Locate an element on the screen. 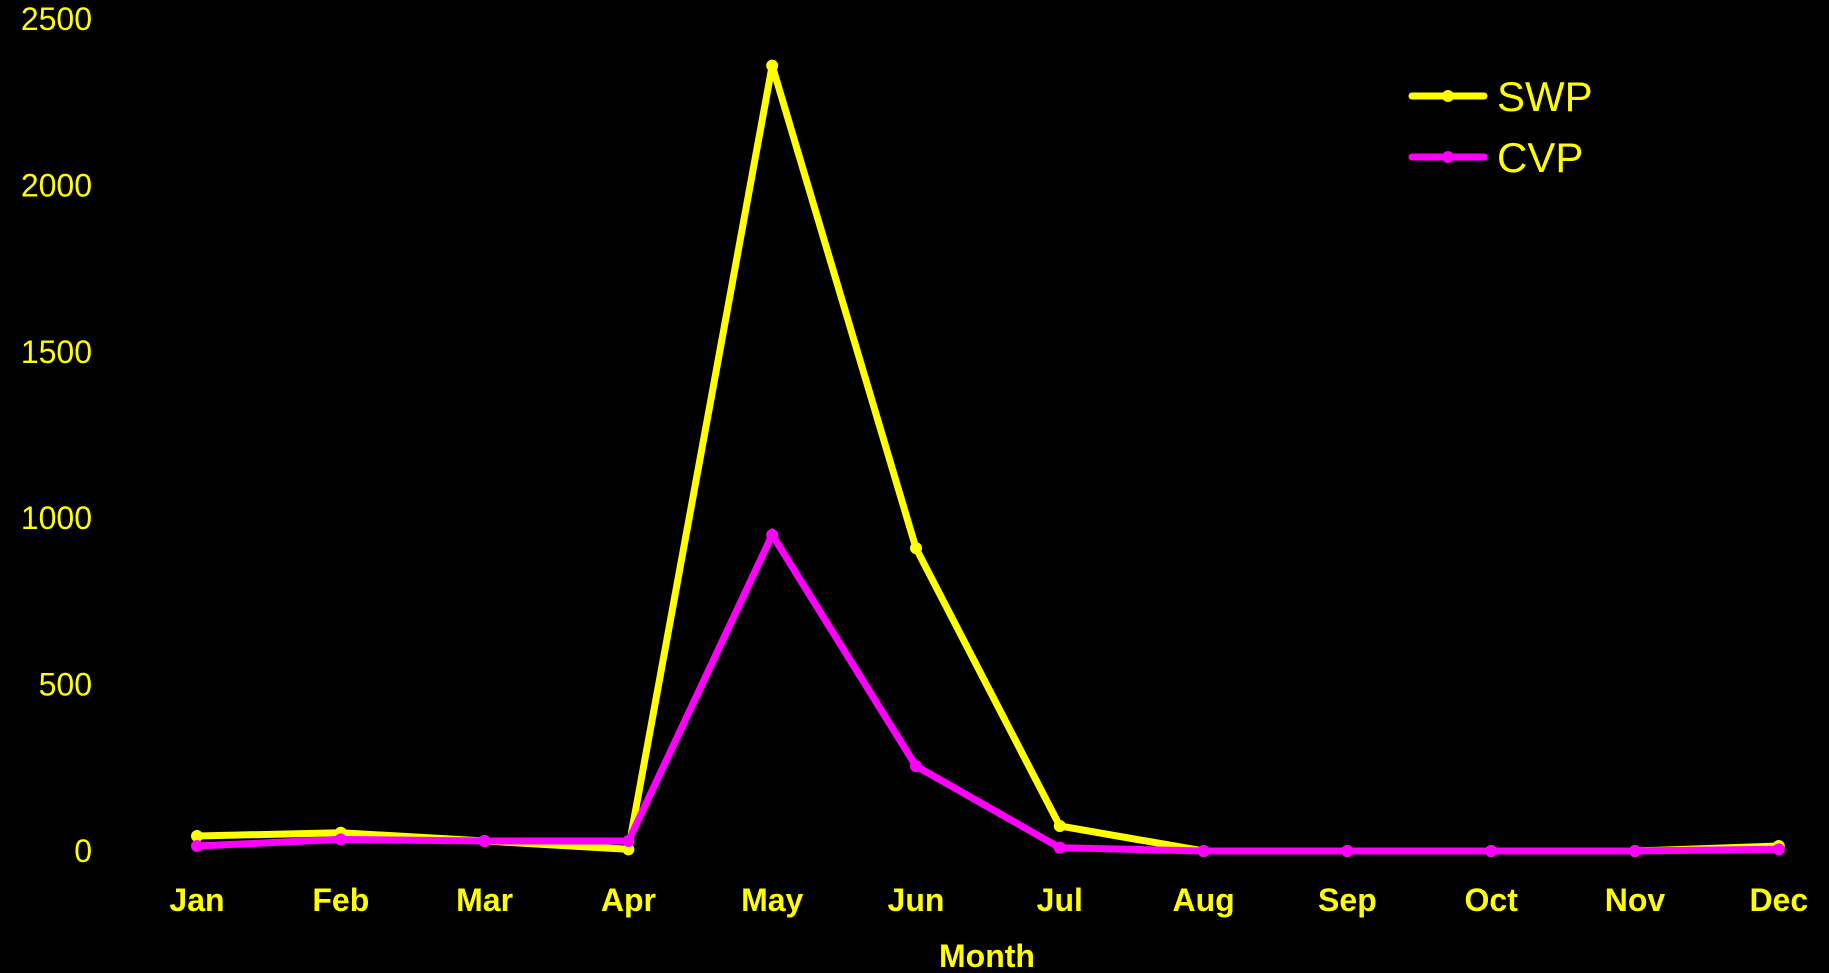 The image size is (1829, 973). x-tick-label: Feb is located at coordinates (340, 900).